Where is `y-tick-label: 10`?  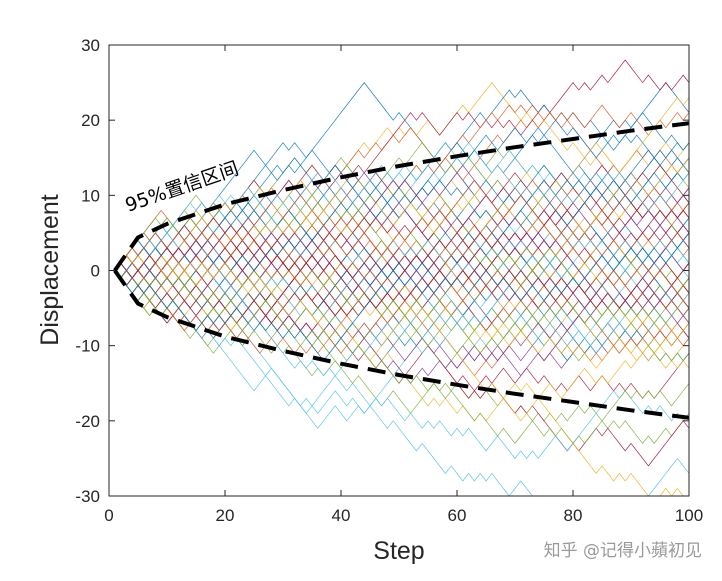 y-tick-label: 10 is located at coordinates (90, 195).